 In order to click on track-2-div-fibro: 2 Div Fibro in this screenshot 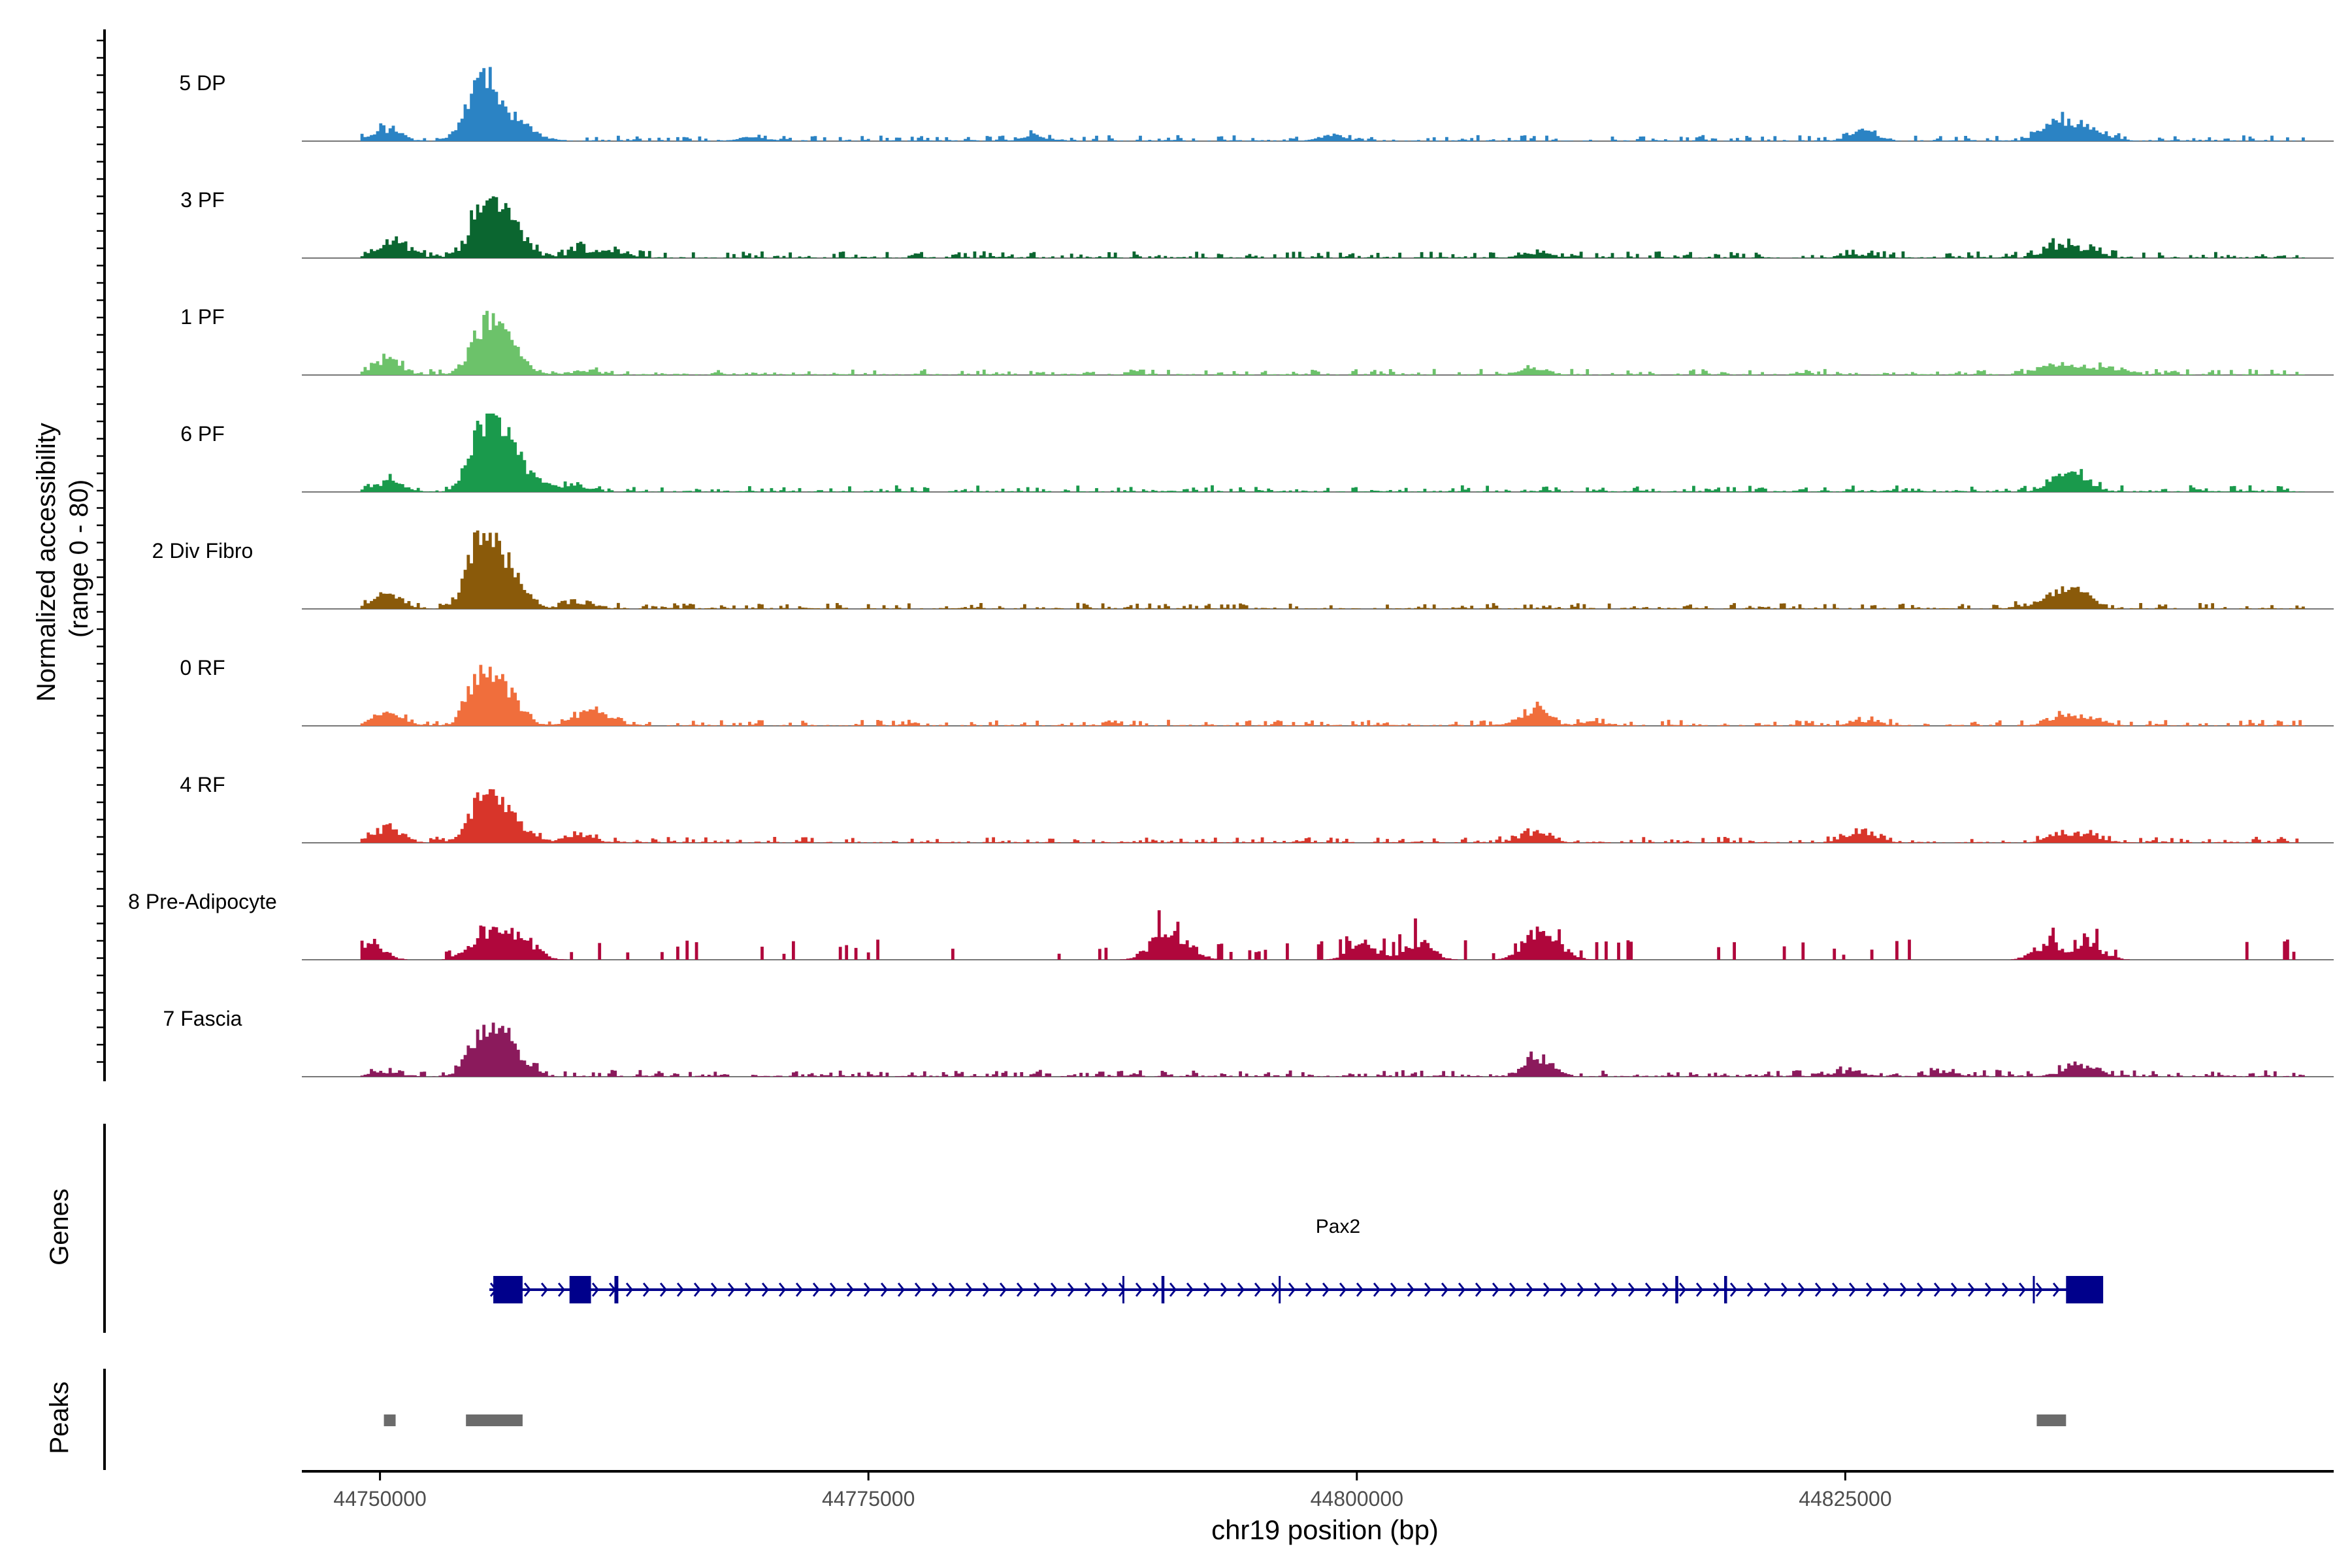, I will do `click(1243, 570)`.